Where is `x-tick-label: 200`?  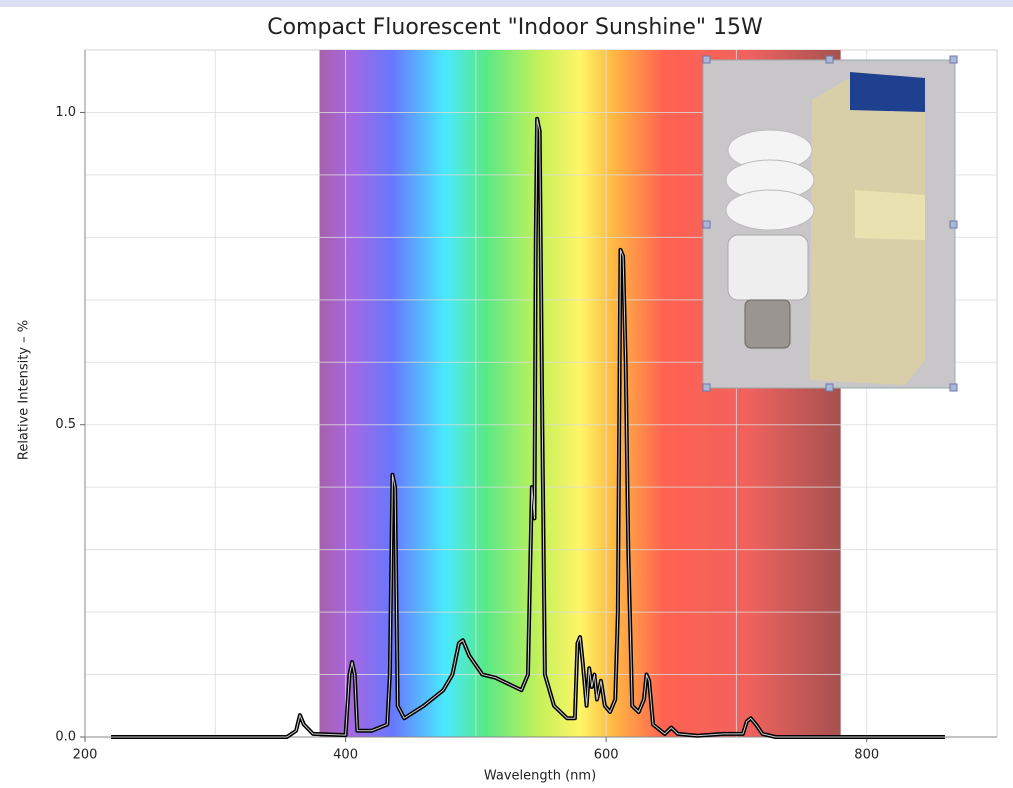 x-tick-label: 200 is located at coordinates (85, 755).